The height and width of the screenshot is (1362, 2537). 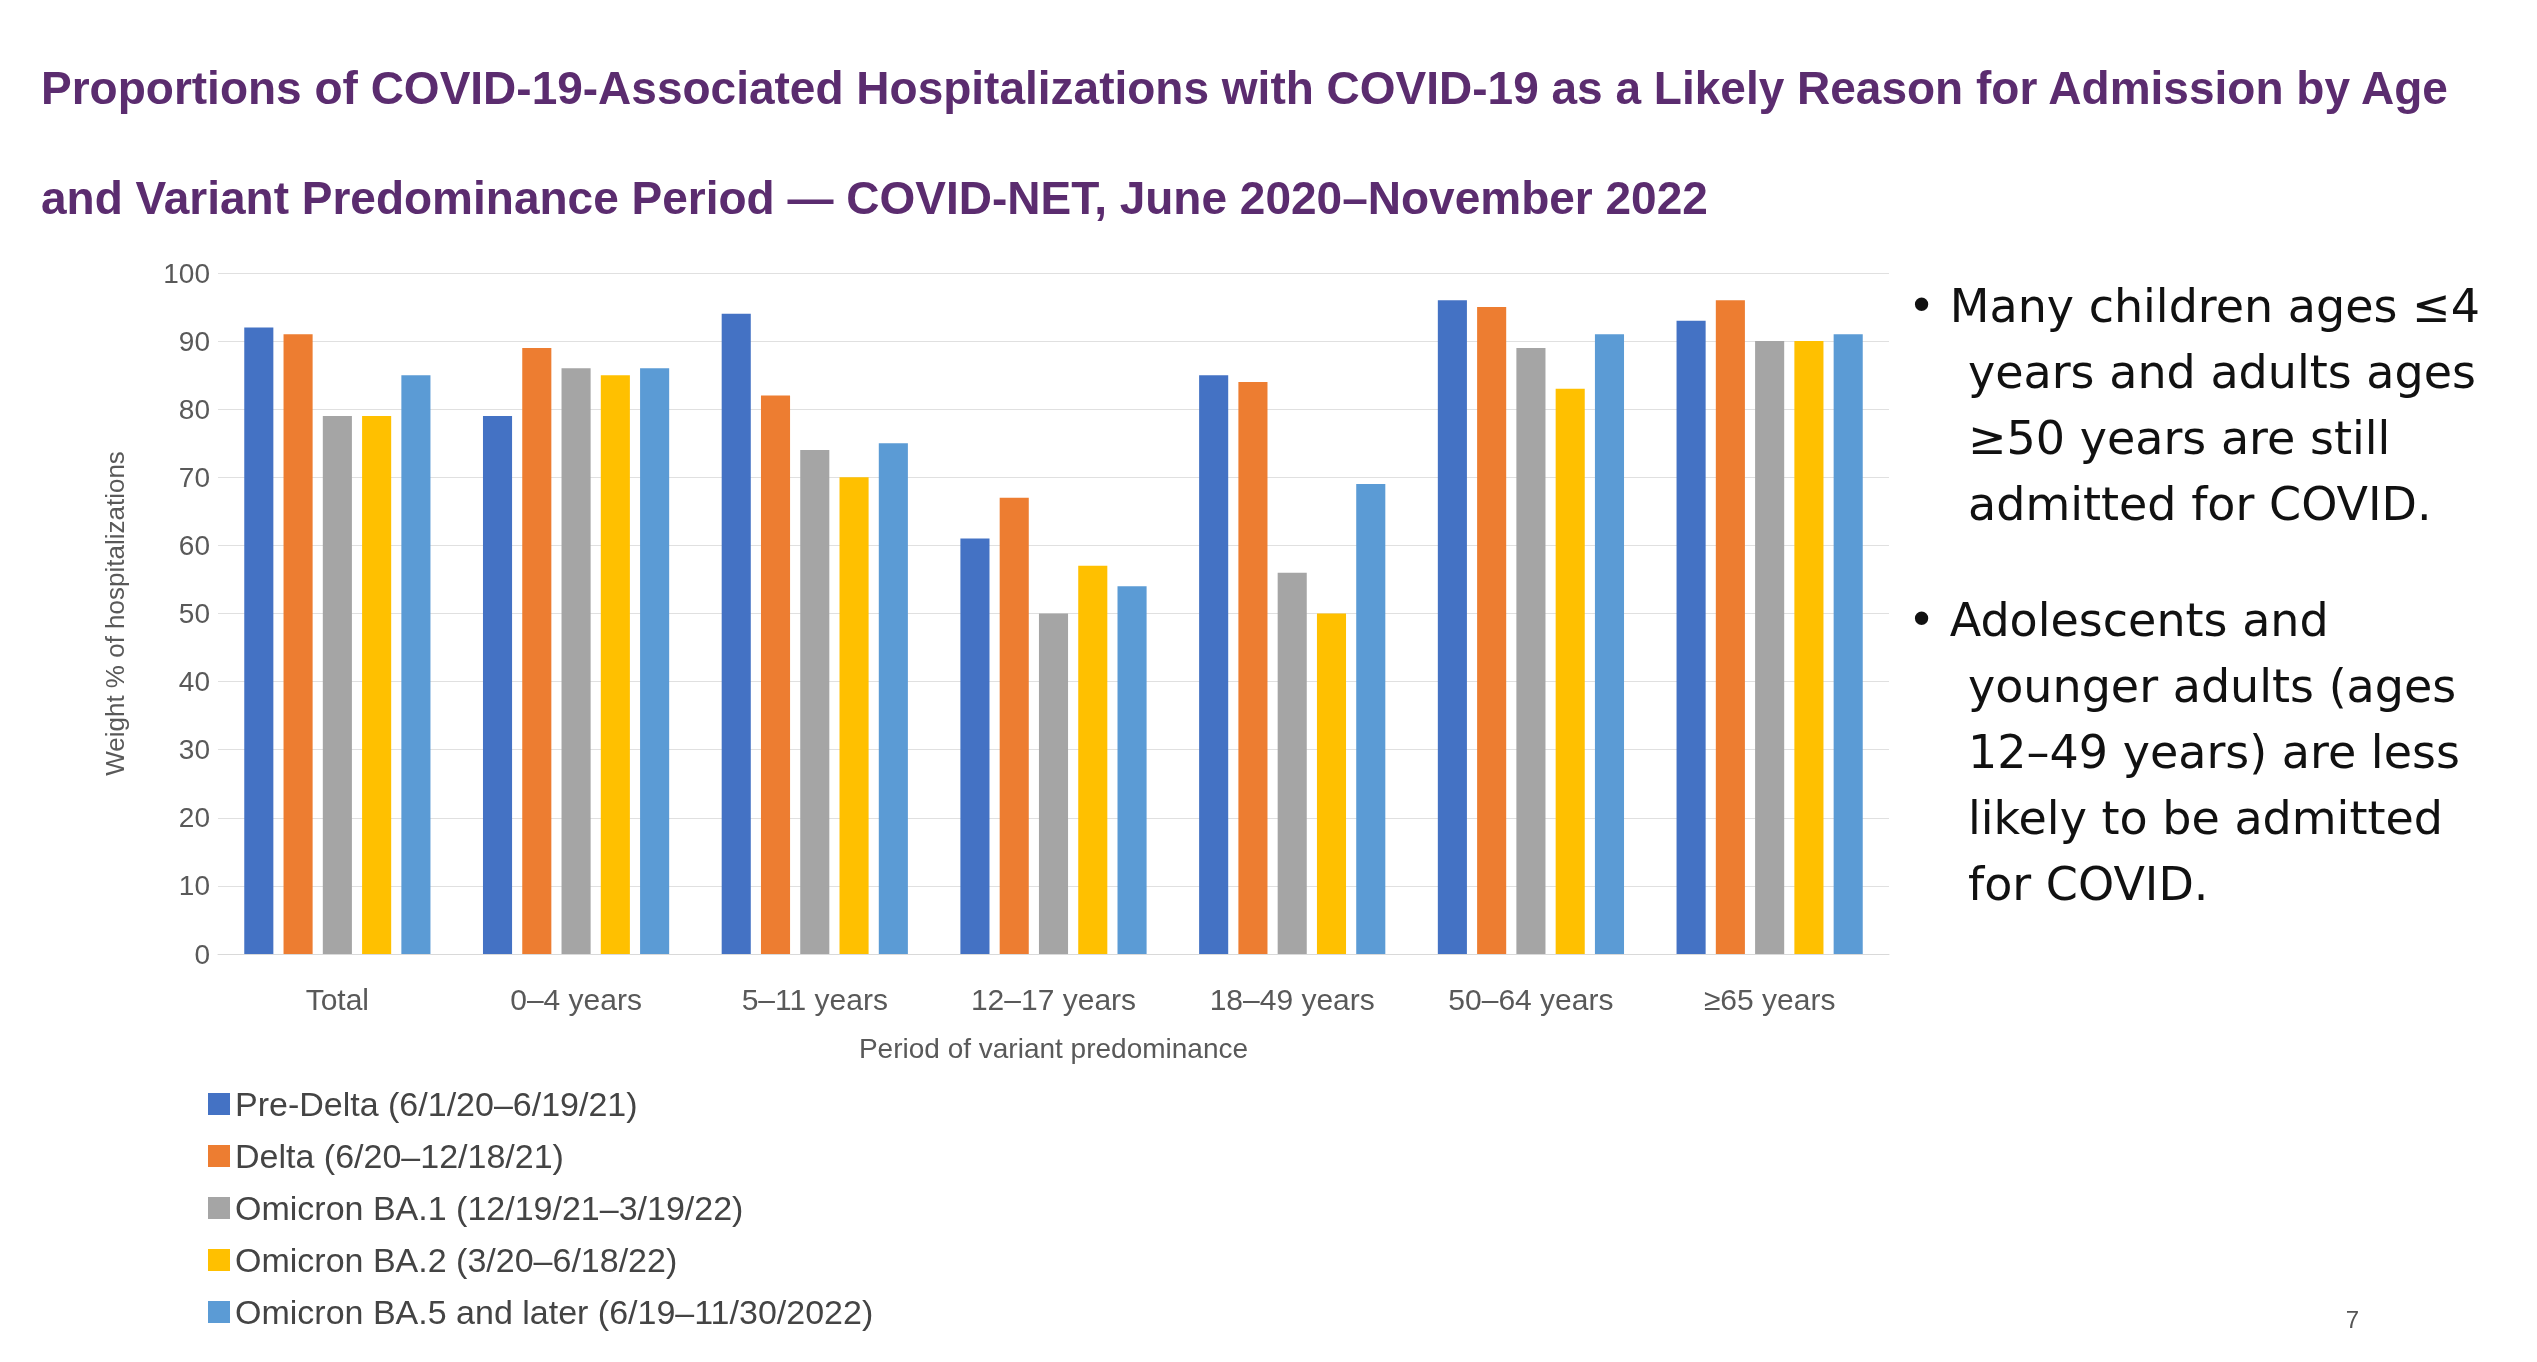 I want to click on chart-title: Proportions of COVID-19-Associated Hospitalizations with COVID-19 as a Likely Reason for Admission by Age and Variant Predominance Period — COVID-NET, June 2020–November 2022, so click(x=1244, y=143).